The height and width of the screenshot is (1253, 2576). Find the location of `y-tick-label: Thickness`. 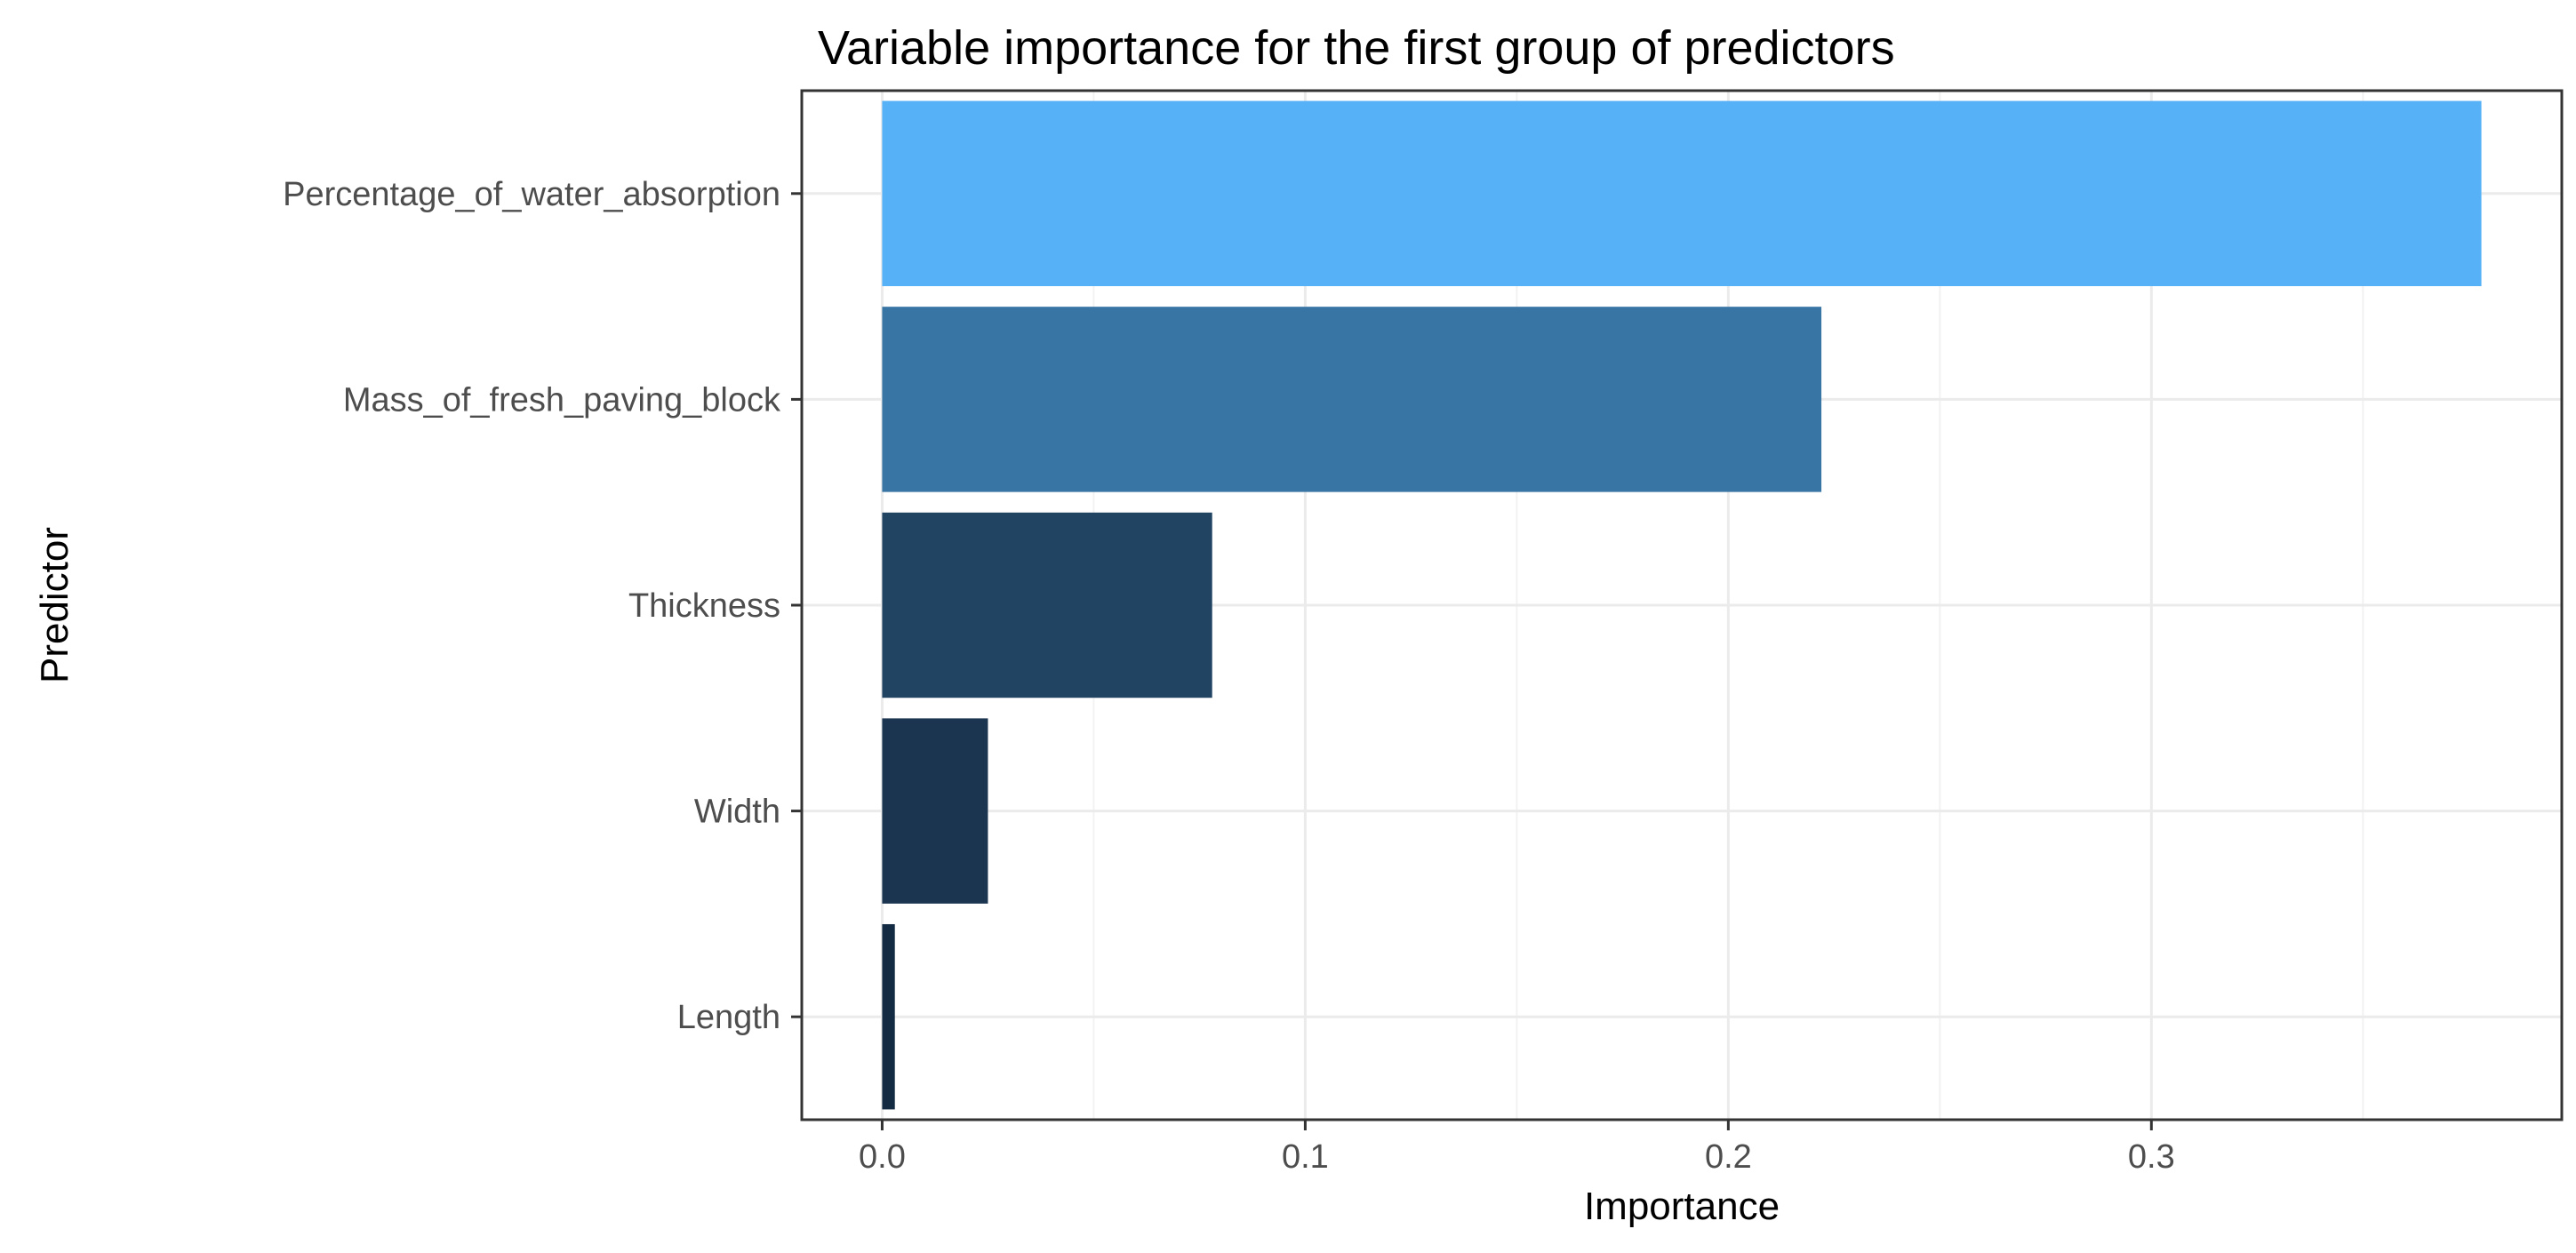

y-tick-label: Thickness is located at coordinates (704, 606).